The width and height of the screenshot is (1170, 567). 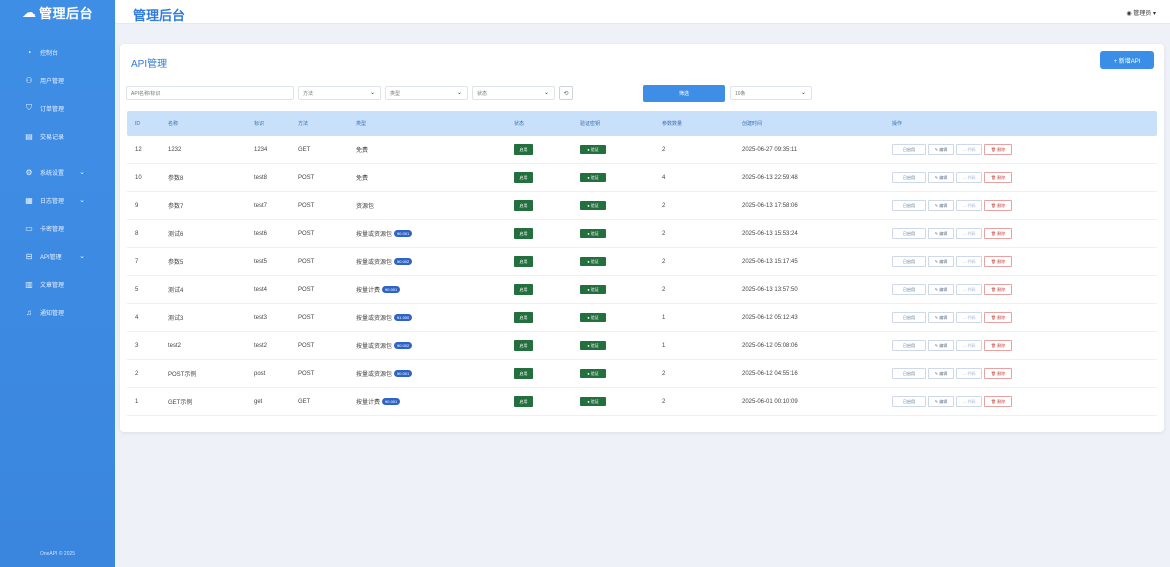 What do you see at coordinates (29, 172) in the screenshot?
I see `gear-icon: ⚙` at bounding box center [29, 172].